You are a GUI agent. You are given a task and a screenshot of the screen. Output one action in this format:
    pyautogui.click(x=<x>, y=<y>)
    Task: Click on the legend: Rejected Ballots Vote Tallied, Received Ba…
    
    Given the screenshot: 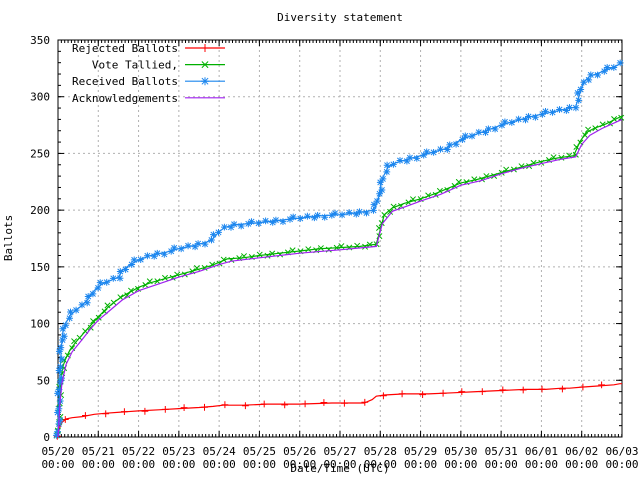 What is the action you would take?
    pyautogui.click(x=148, y=73)
    